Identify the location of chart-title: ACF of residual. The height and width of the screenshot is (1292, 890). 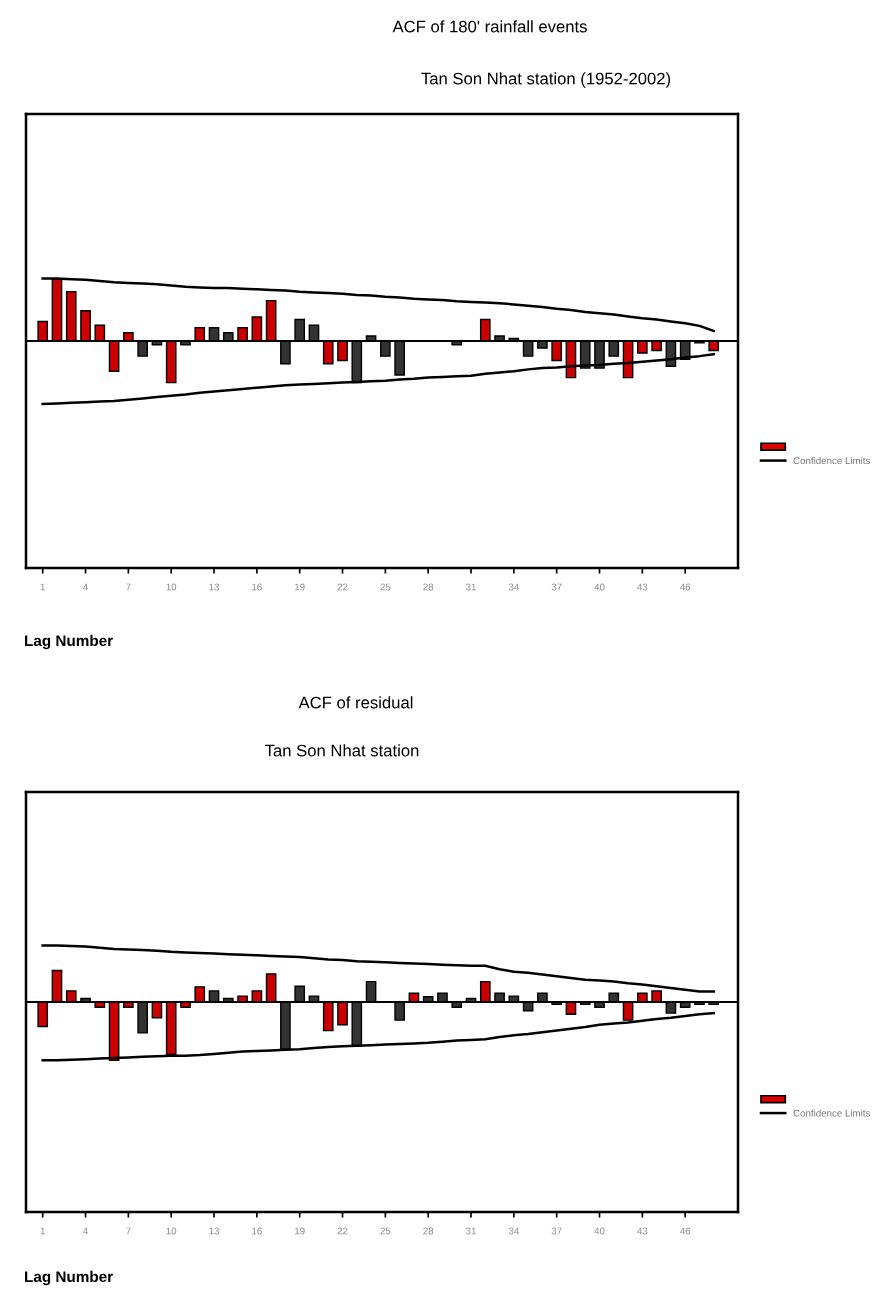
(355, 702).